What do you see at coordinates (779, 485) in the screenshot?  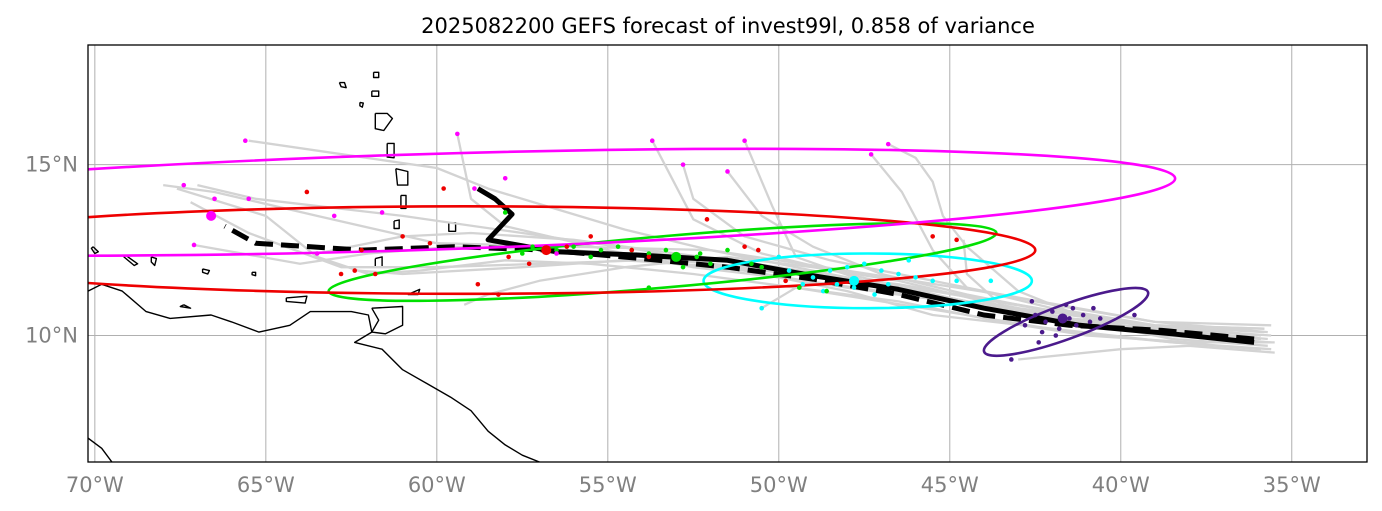 I see `x-tick-label: 50°W` at bounding box center [779, 485].